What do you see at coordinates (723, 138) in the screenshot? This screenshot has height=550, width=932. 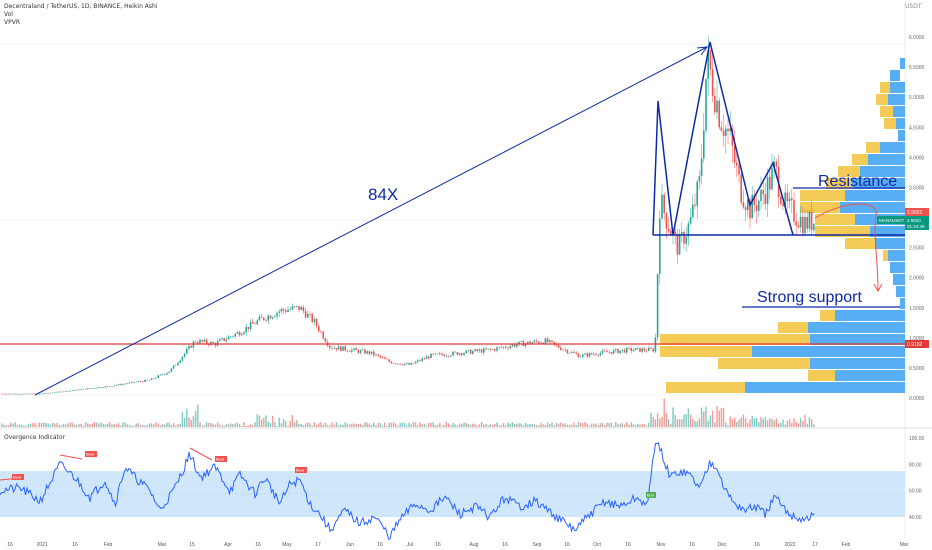 I see `m-pattern-drawing` at bounding box center [723, 138].